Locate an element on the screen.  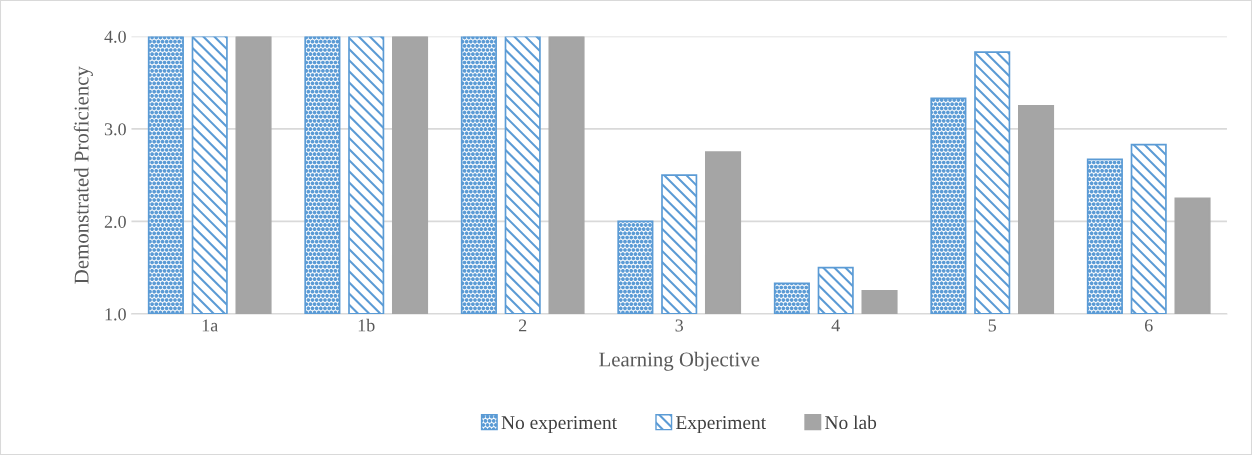
y-tick-label: 1.0 is located at coordinates (115, 314).